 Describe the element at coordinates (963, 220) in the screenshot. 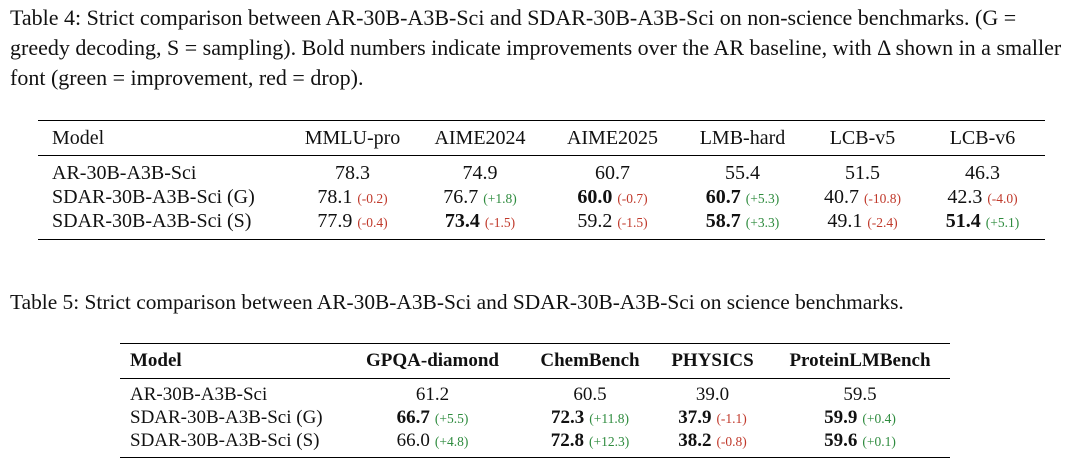

I see `score: 51.4` at that location.